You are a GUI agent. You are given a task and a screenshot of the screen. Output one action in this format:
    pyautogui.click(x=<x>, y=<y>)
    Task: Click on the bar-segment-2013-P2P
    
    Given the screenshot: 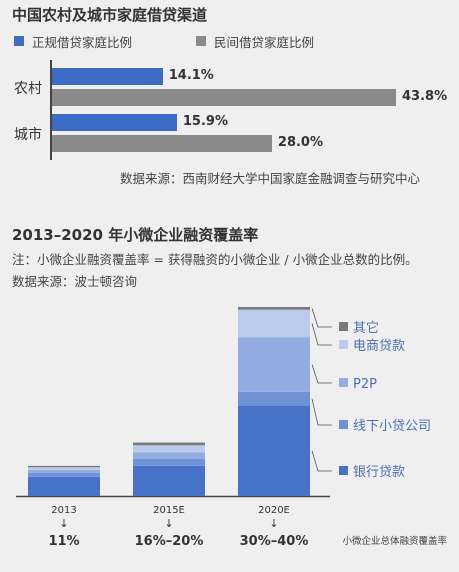 What is the action you would take?
    pyautogui.click(x=64, y=471)
    